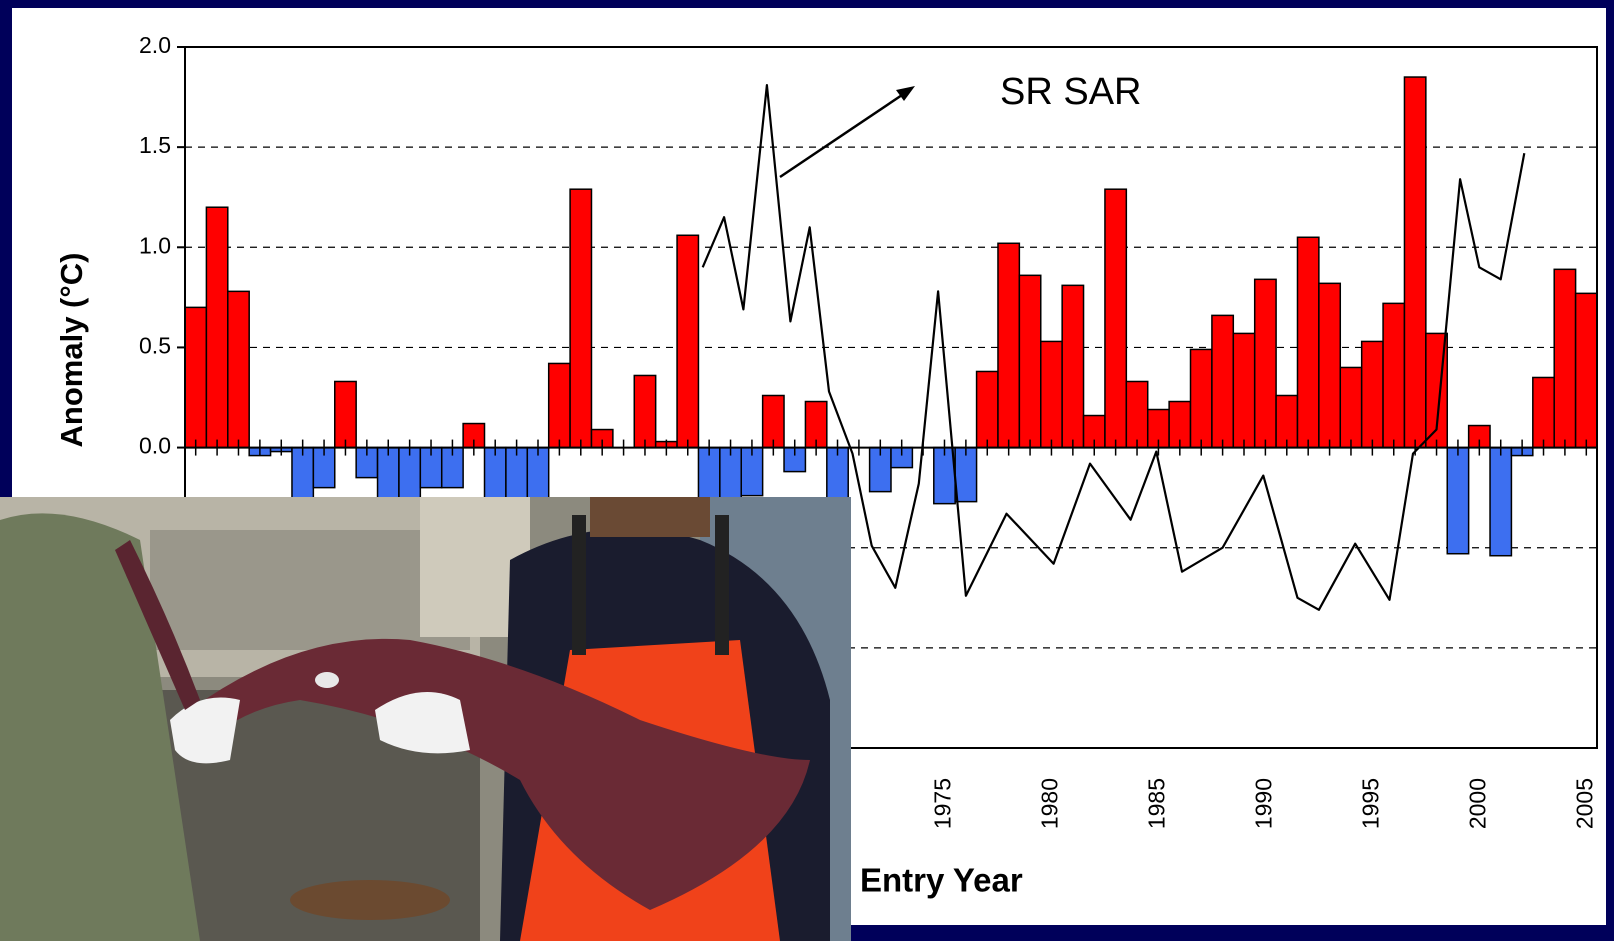 The image size is (1614, 941). Describe the element at coordinates (1050, 803) in the screenshot. I see `x-tick-label: 1980` at that location.